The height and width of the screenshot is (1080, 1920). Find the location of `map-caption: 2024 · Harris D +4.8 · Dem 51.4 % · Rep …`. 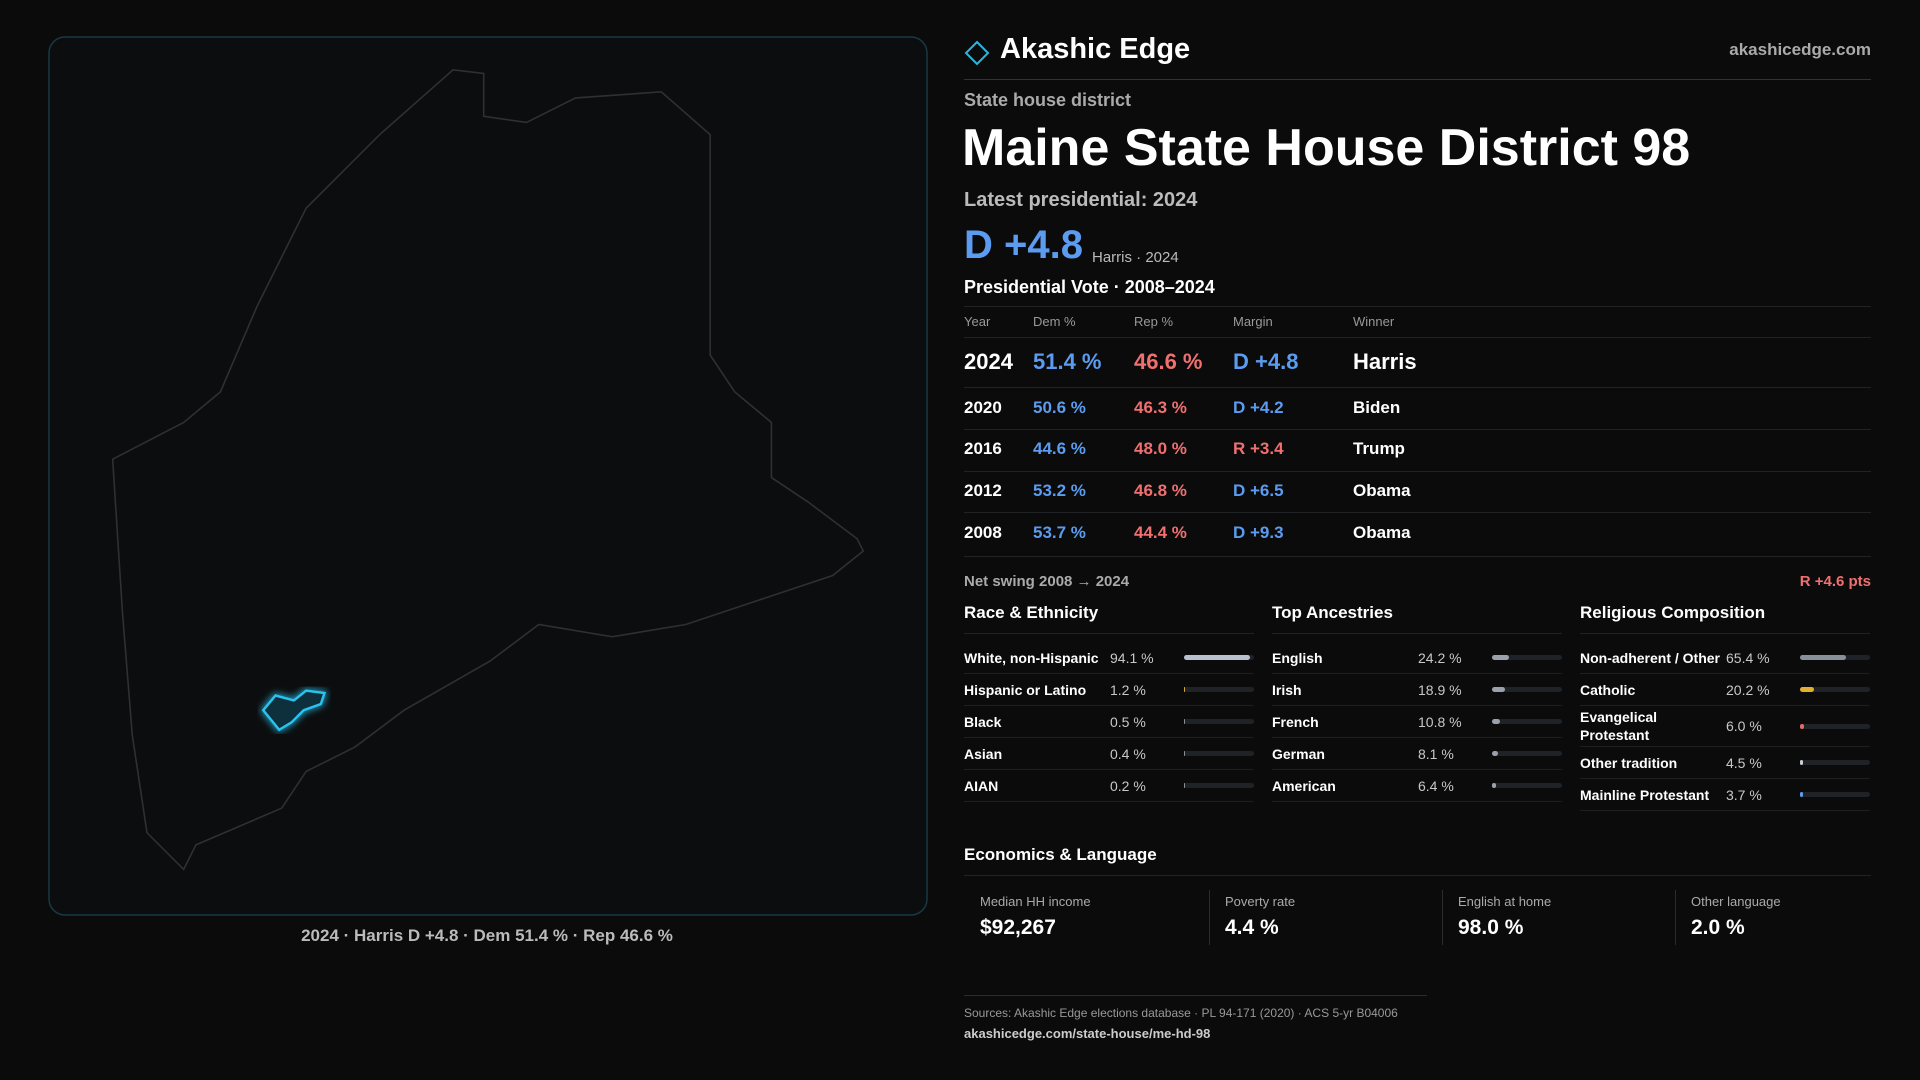

map-caption: 2024 · Harris D +4.8 · Dem 51.4 % · Rep … is located at coordinates (487, 935).